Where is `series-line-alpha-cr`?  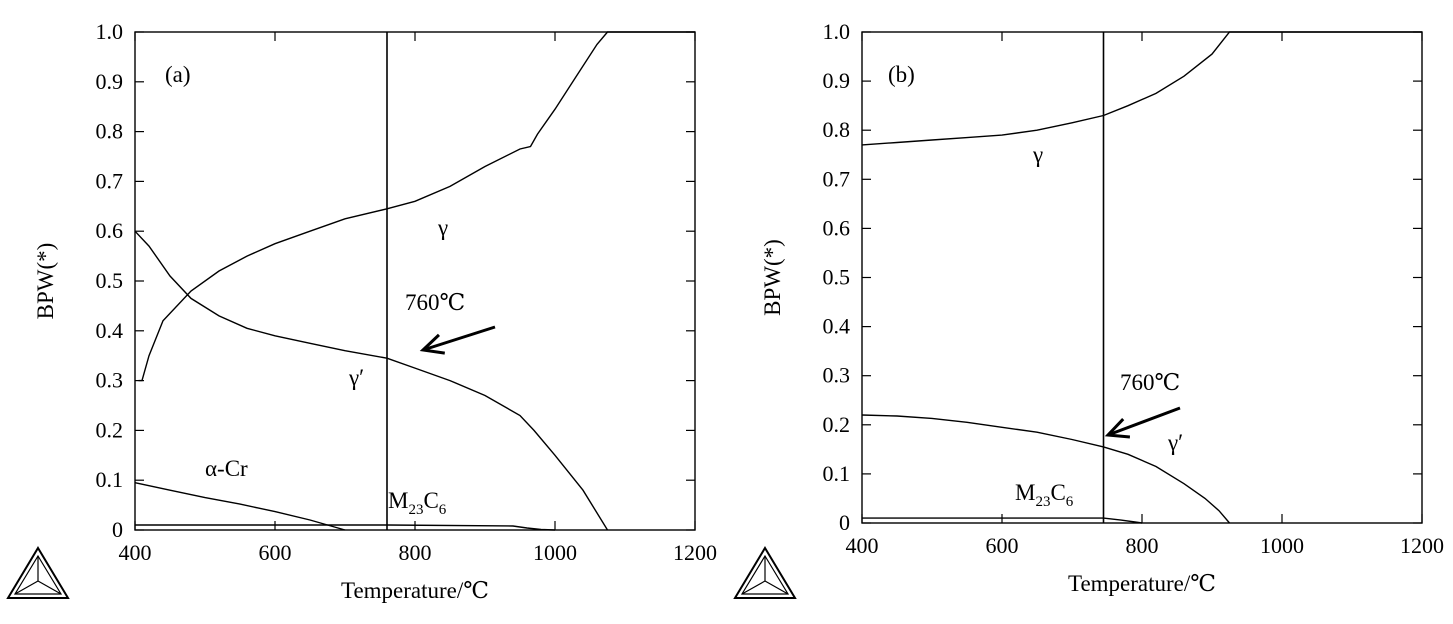 series-line-alpha-cr is located at coordinates (240, 506).